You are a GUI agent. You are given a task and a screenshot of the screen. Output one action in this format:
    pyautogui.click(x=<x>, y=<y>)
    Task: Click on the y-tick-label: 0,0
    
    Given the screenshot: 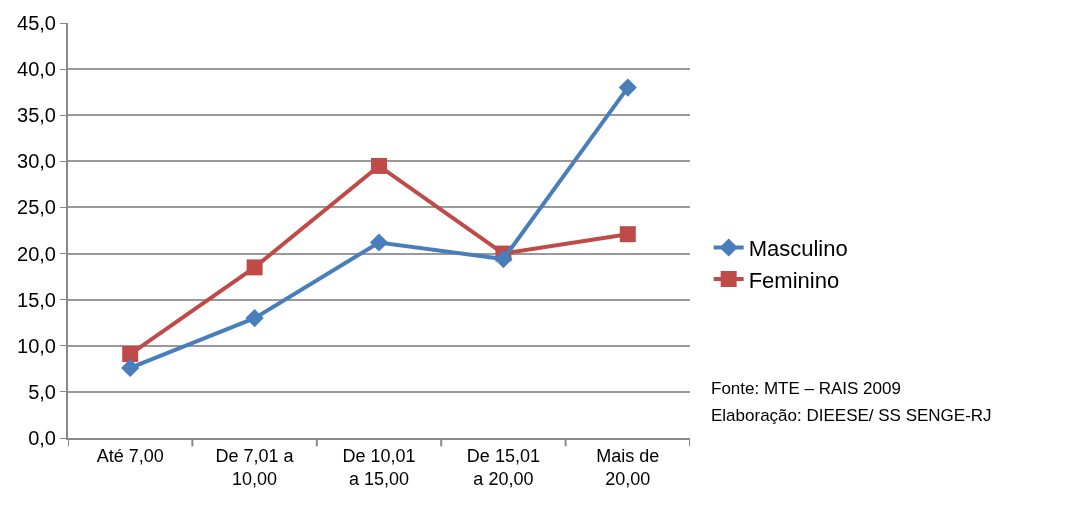 What is the action you would take?
    pyautogui.click(x=42, y=438)
    